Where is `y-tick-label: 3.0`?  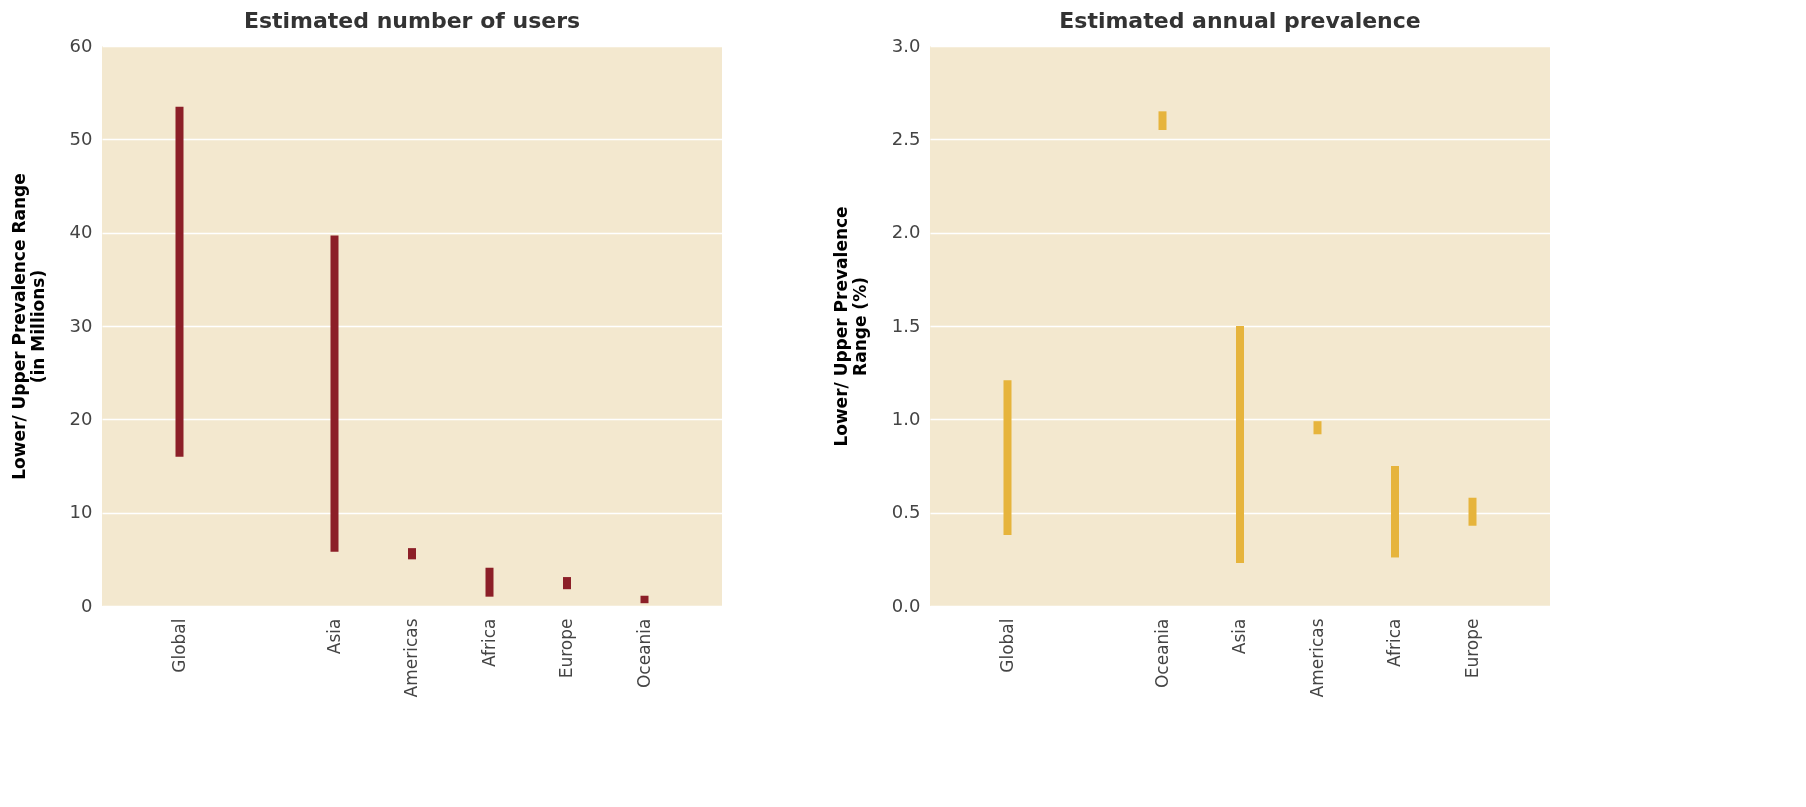 y-tick-label: 3.0 is located at coordinates (906, 45).